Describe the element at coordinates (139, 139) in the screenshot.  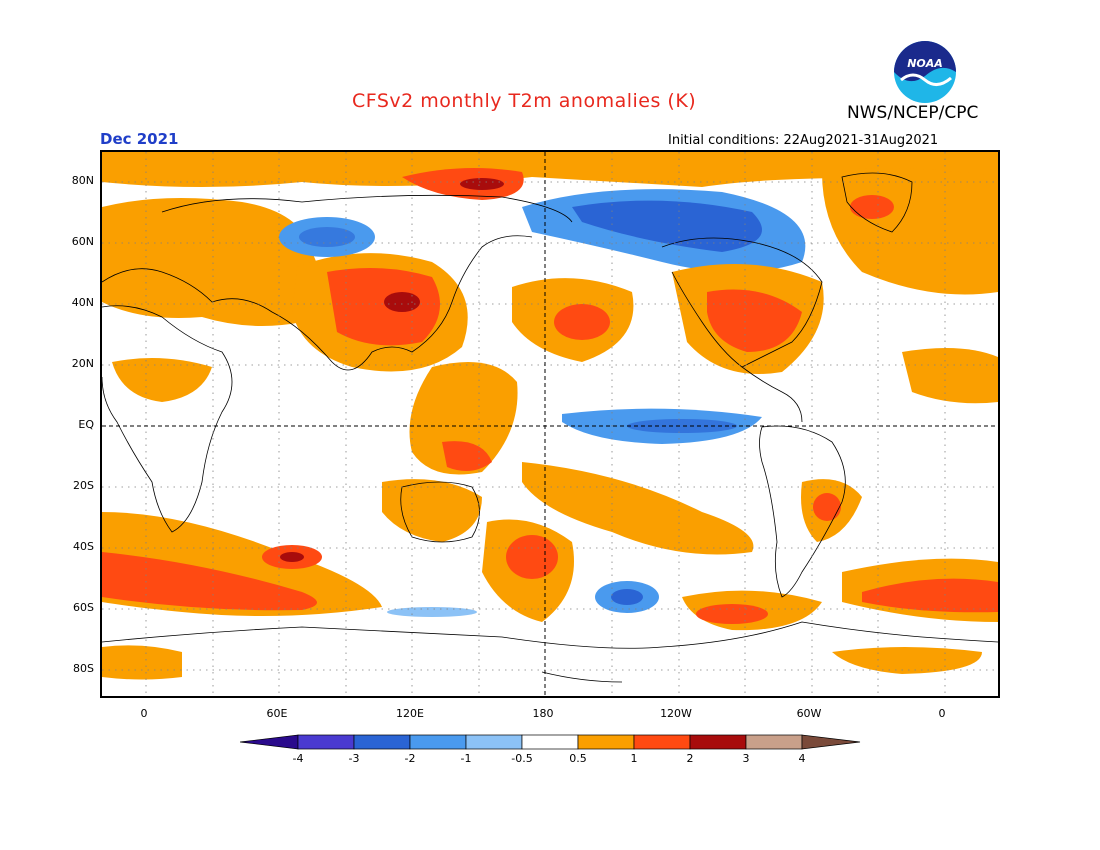
I see `forecast-month: Dec 2021` at that location.